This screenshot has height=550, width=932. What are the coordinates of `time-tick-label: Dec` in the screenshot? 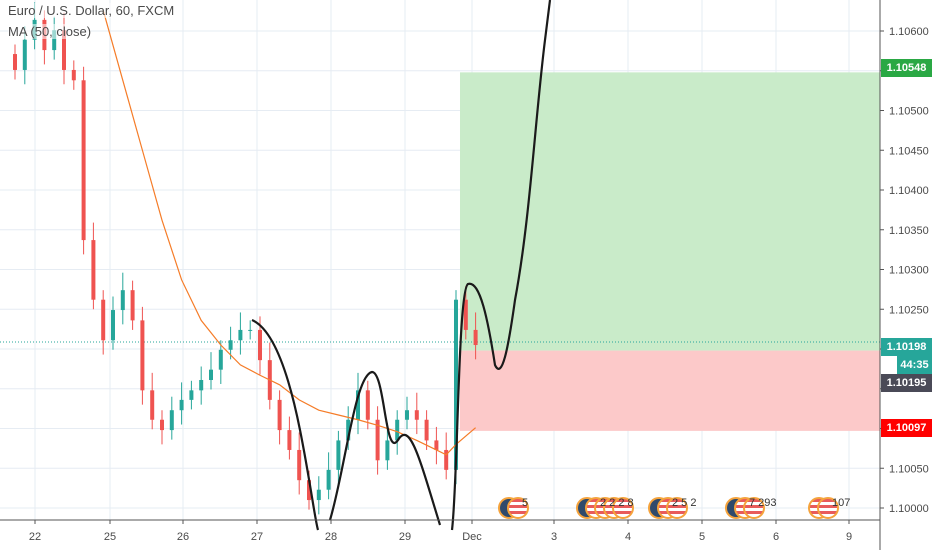 It's located at (472, 537).